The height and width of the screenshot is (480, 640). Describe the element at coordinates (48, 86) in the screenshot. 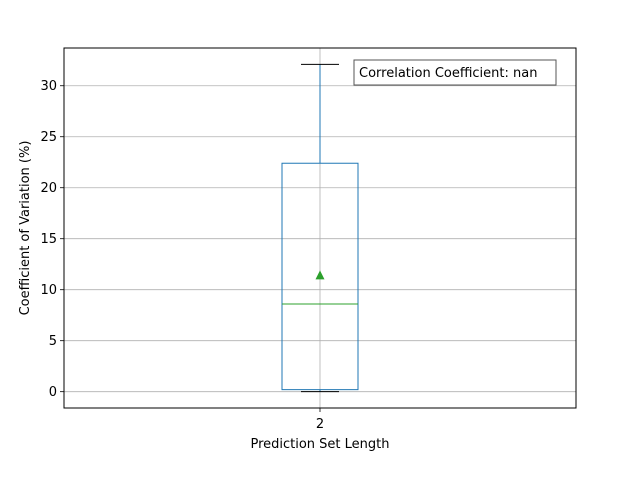

I see `y-tick-label: 30` at that location.